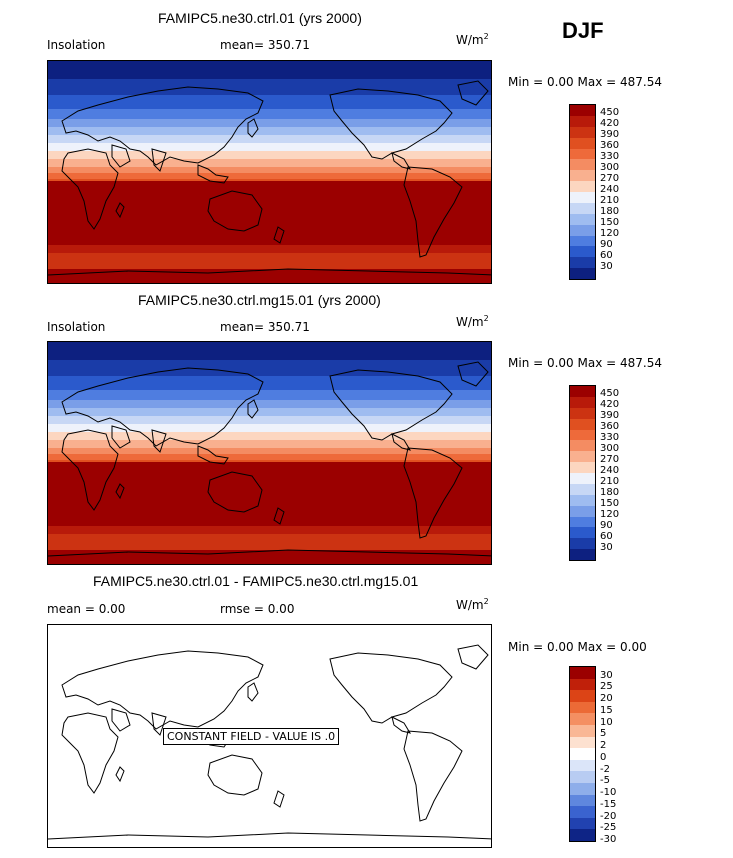  Describe the element at coordinates (76, 327) in the screenshot. I see `panel2-field-label: Insolation` at that location.